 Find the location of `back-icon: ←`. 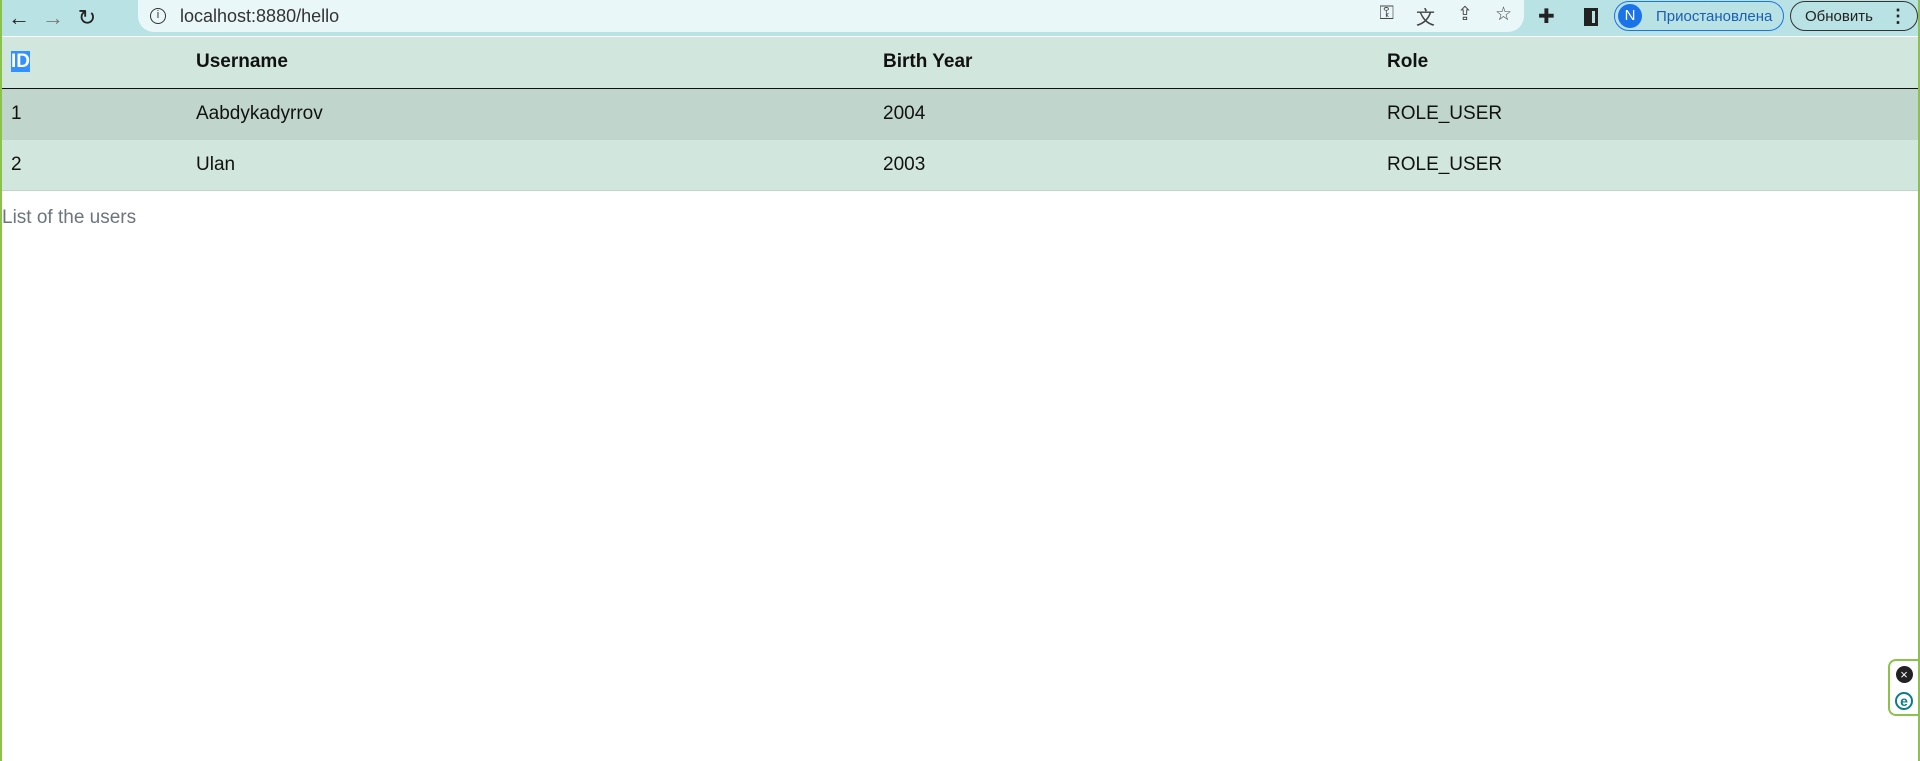

back-icon: ← is located at coordinates (19, 17).